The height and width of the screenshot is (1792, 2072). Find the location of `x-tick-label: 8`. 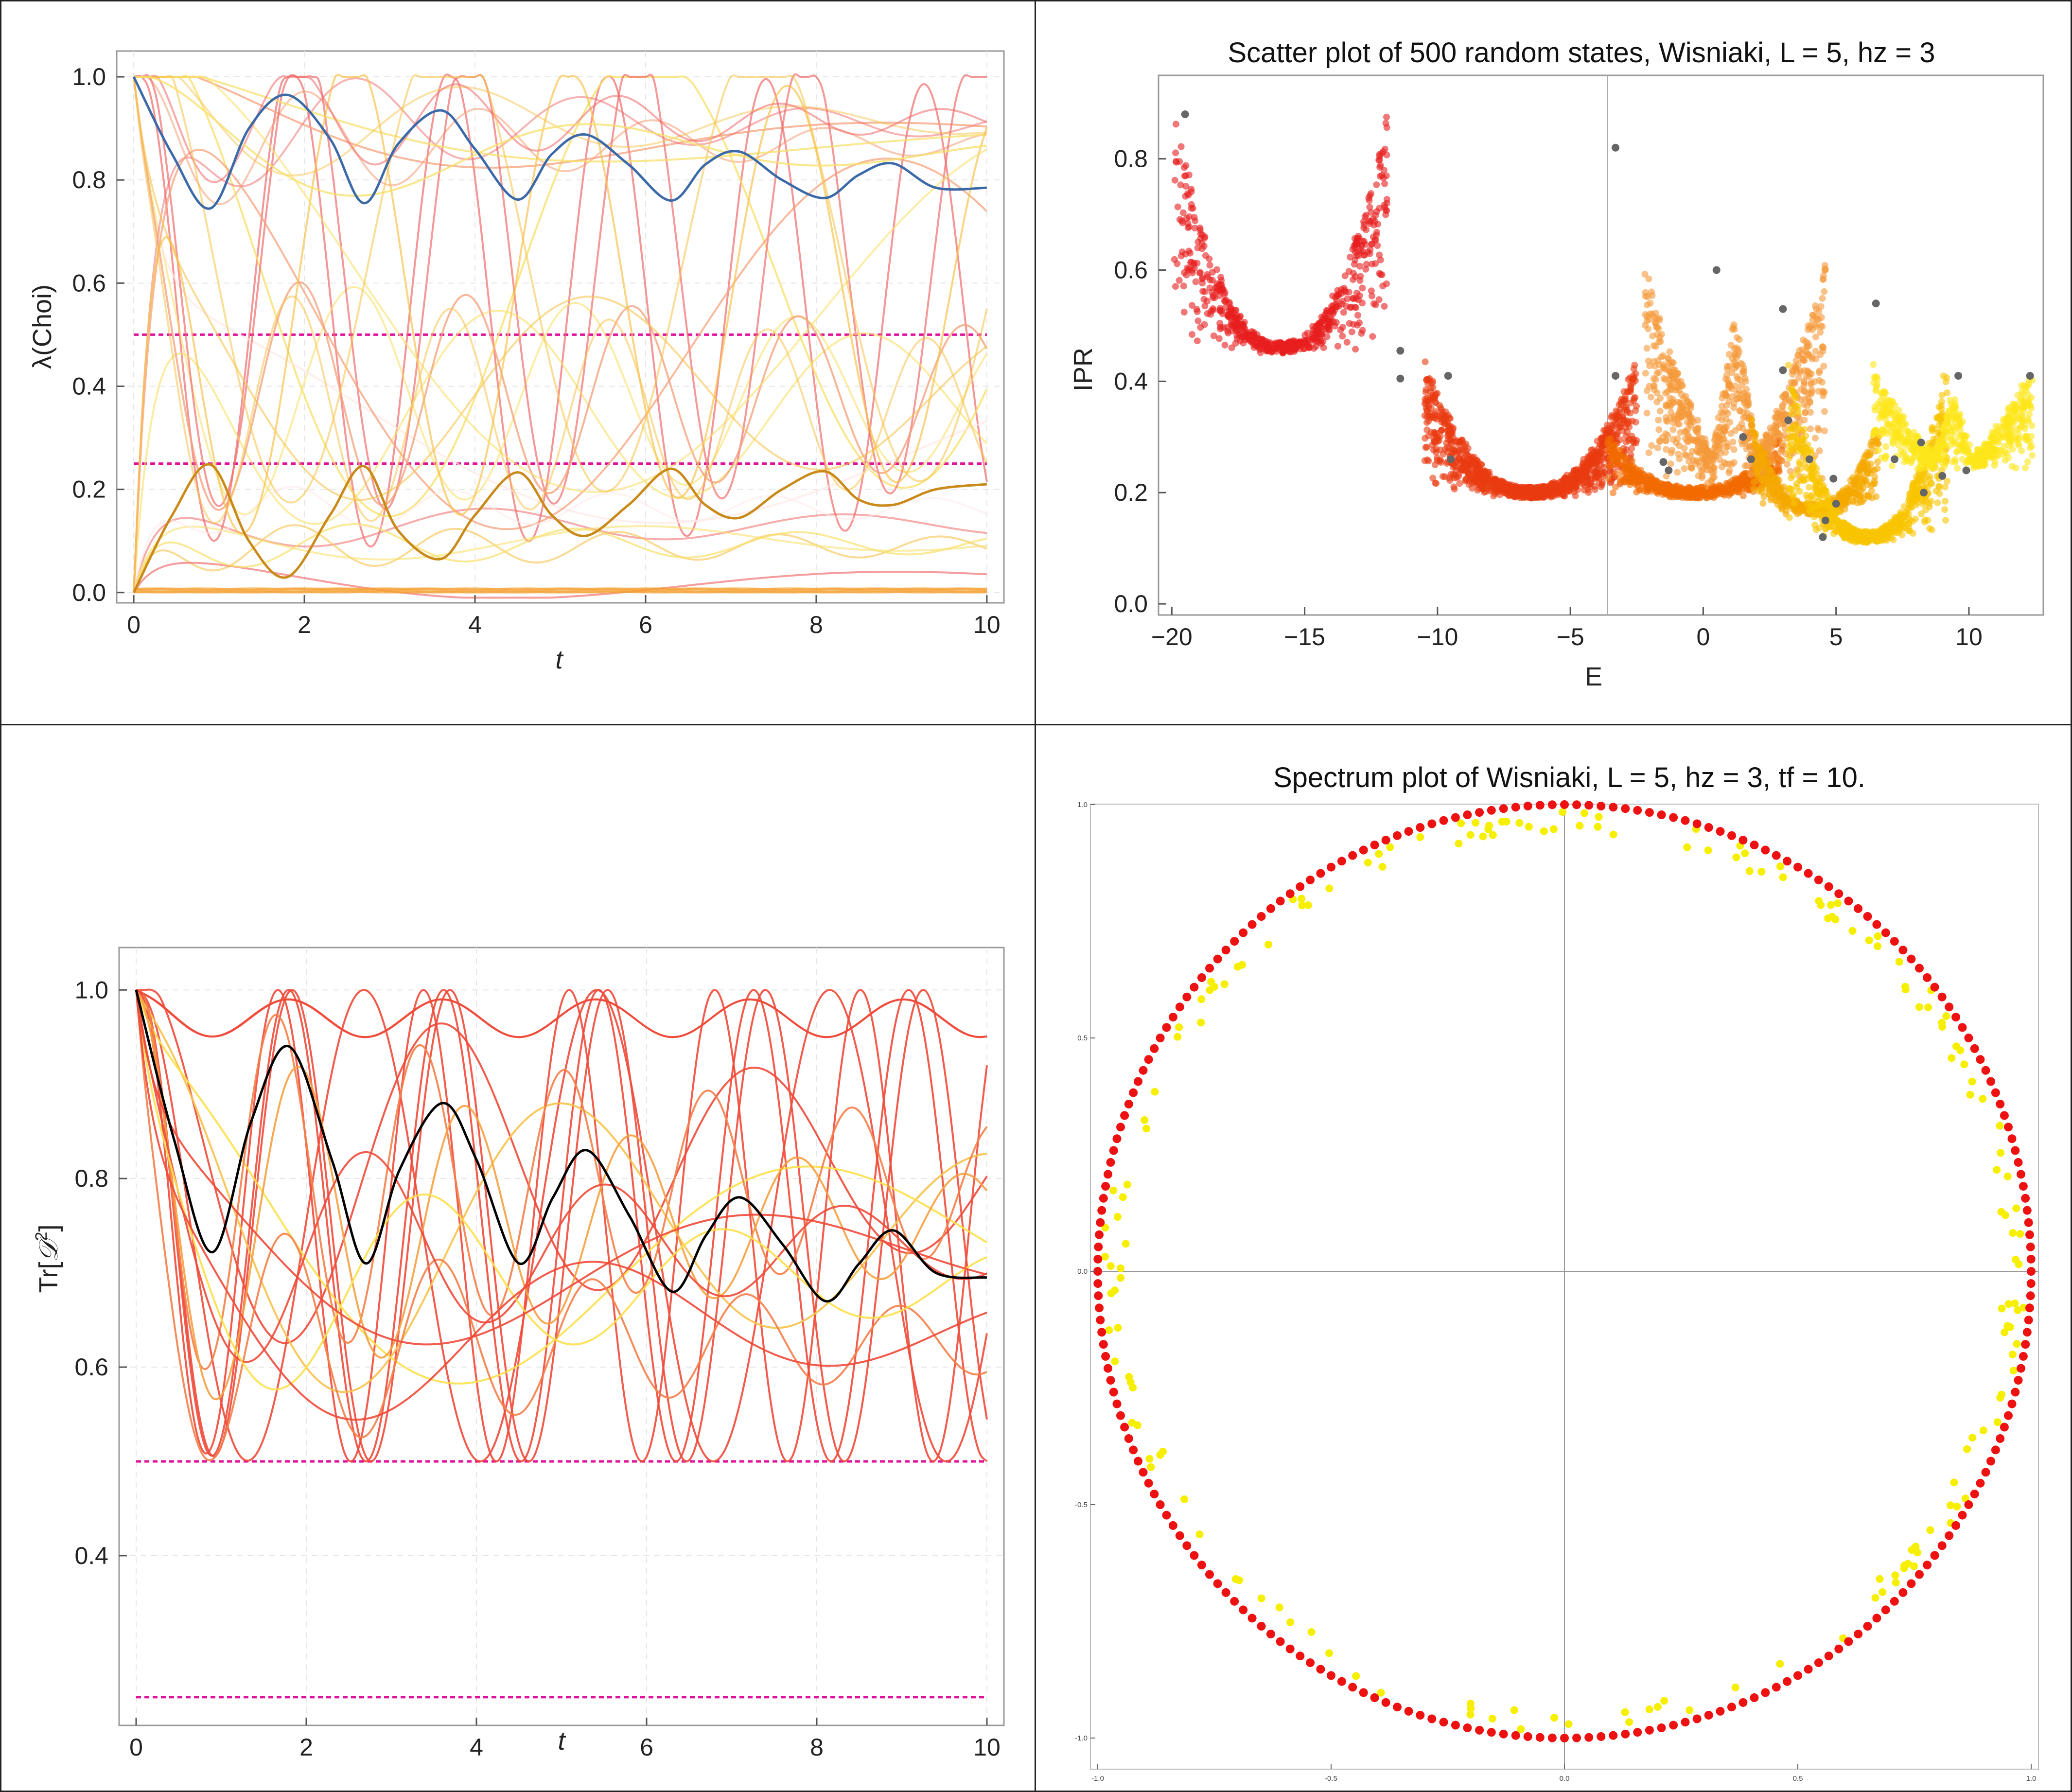

x-tick-label: 8 is located at coordinates (816, 625).